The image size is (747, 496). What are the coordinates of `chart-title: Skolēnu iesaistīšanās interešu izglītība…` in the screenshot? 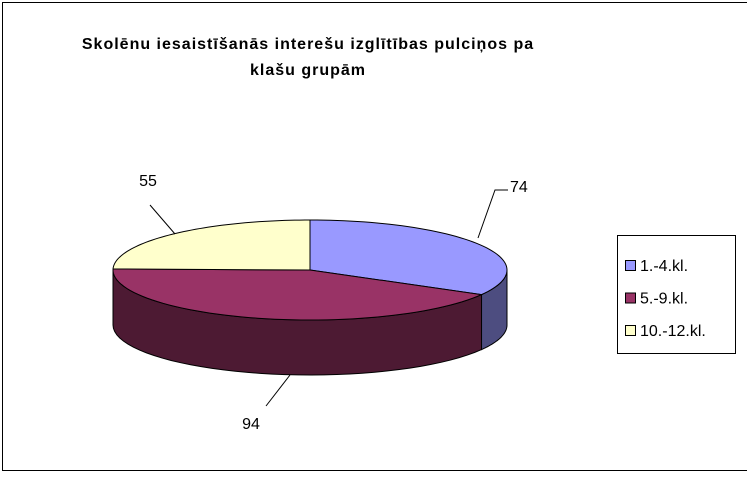 It's located at (308, 57).